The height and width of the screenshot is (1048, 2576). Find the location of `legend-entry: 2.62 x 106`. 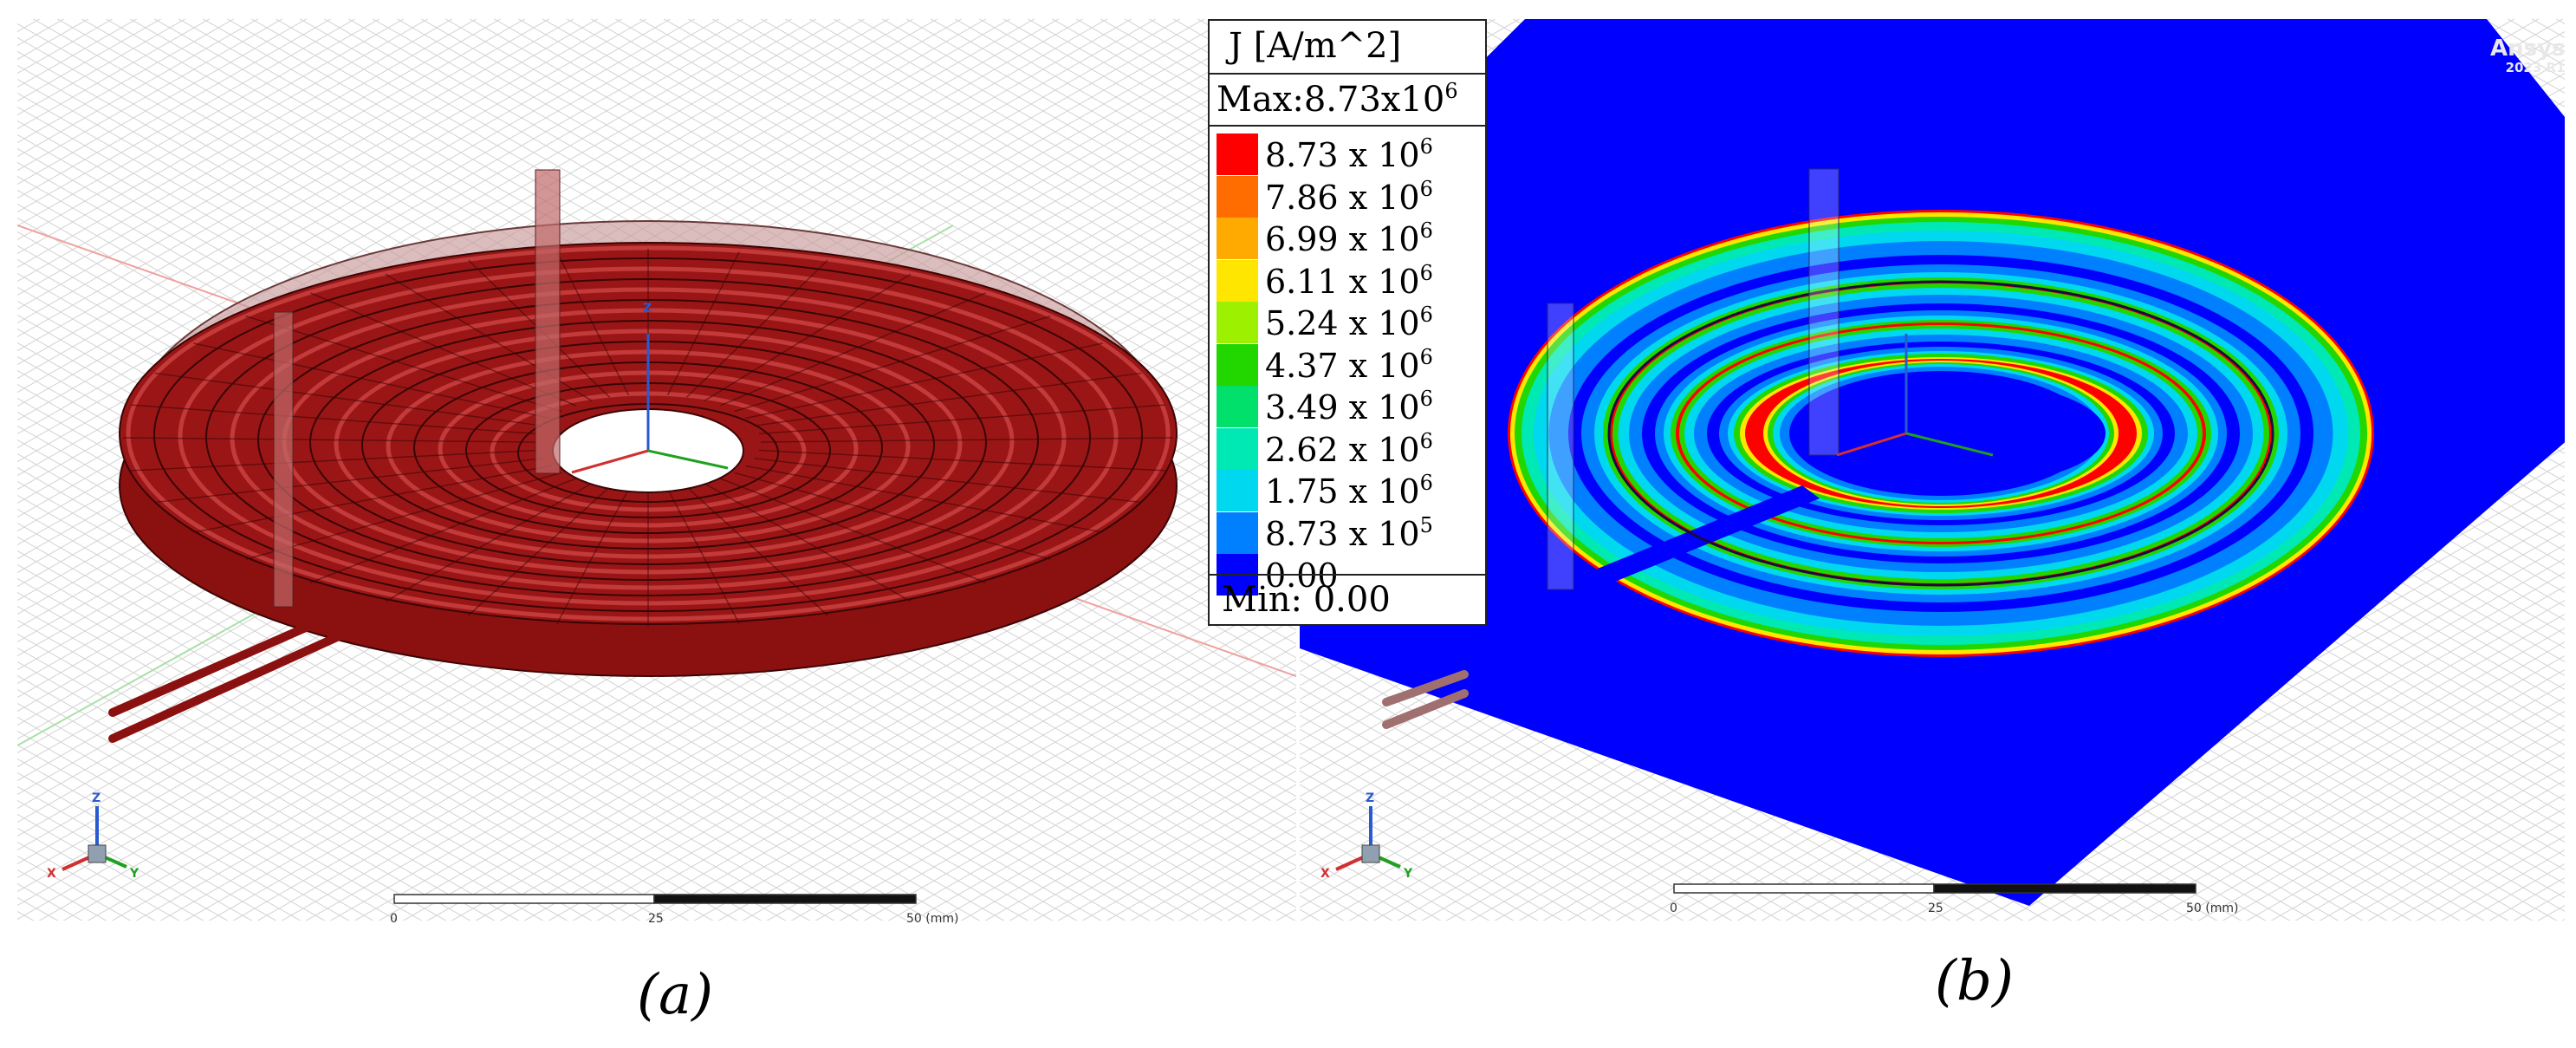

legend-entry: 2.62 x 106 is located at coordinates (1349, 448).